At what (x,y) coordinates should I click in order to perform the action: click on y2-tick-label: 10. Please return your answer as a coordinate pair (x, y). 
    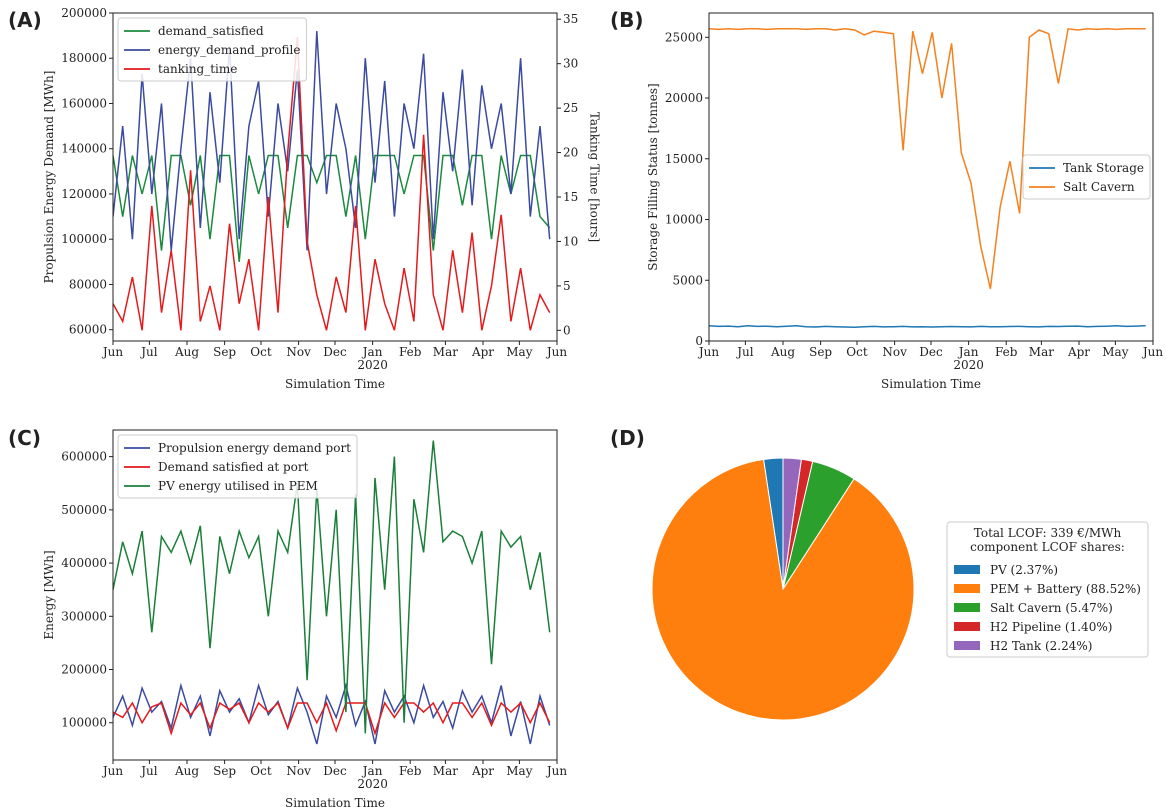
    Looking at the image, I should click on (570, 241).